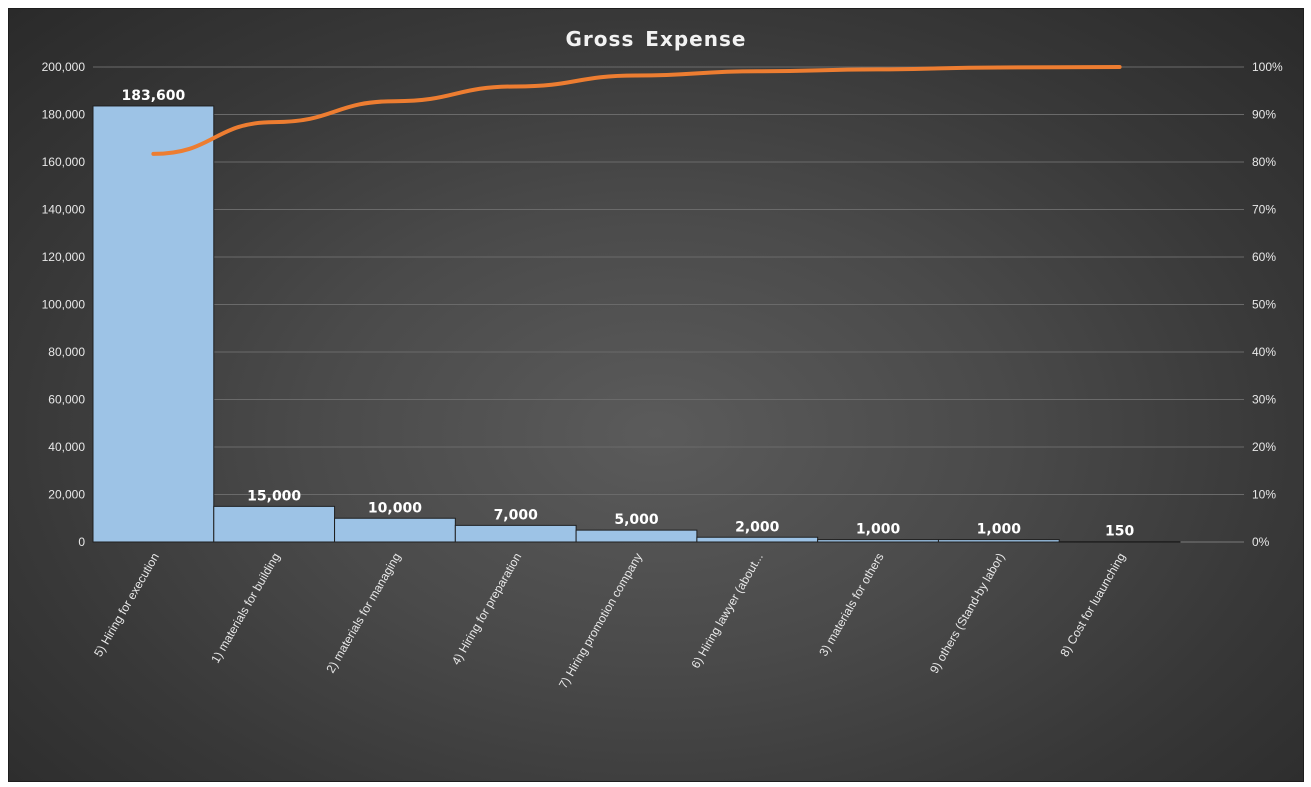  What do you see at coordinates (1119, 532) in the screenshot?
I see `data-label: 150` at bounding box center [1119, 532].